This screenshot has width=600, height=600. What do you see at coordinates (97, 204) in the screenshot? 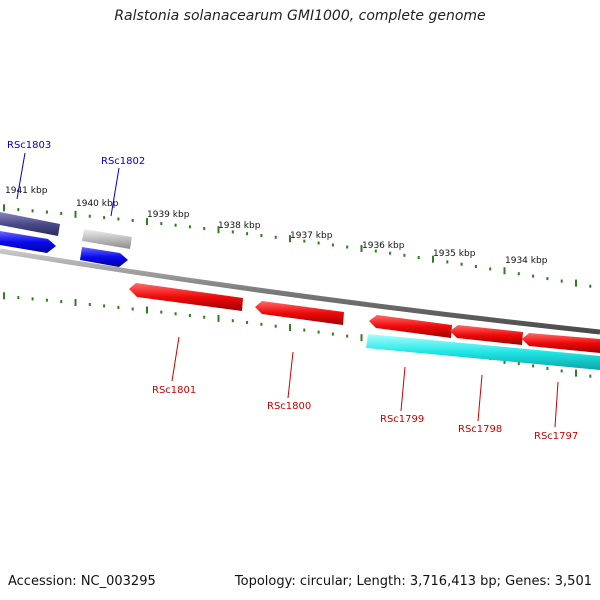
I see `kbp-label: 1940 kbp` at bounding box center [97, 204].